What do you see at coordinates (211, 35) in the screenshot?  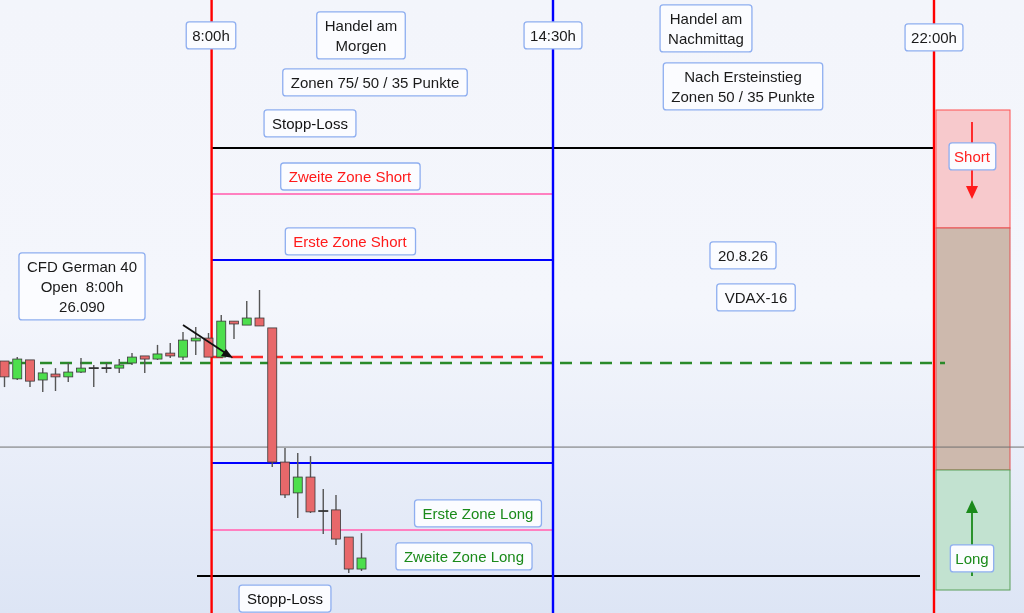 I see `text: 8:00h` at bounding box center [211, 35].